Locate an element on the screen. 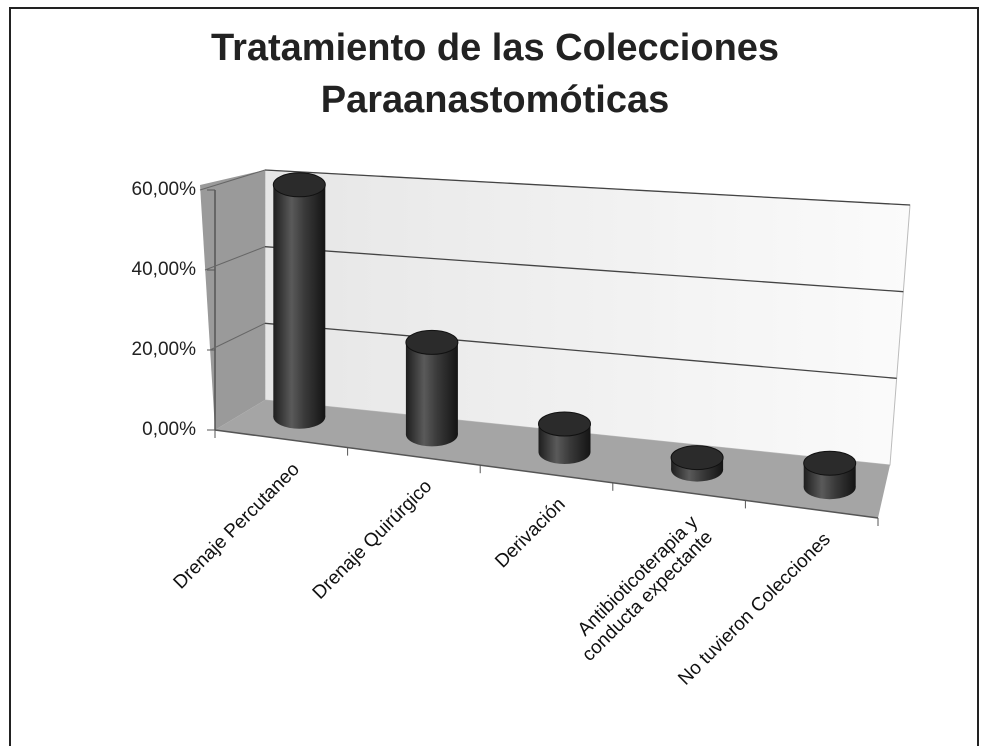 Image resolution: width=989 pixels, height=746 pixels. side-wall is located at coordinates (232, 300).